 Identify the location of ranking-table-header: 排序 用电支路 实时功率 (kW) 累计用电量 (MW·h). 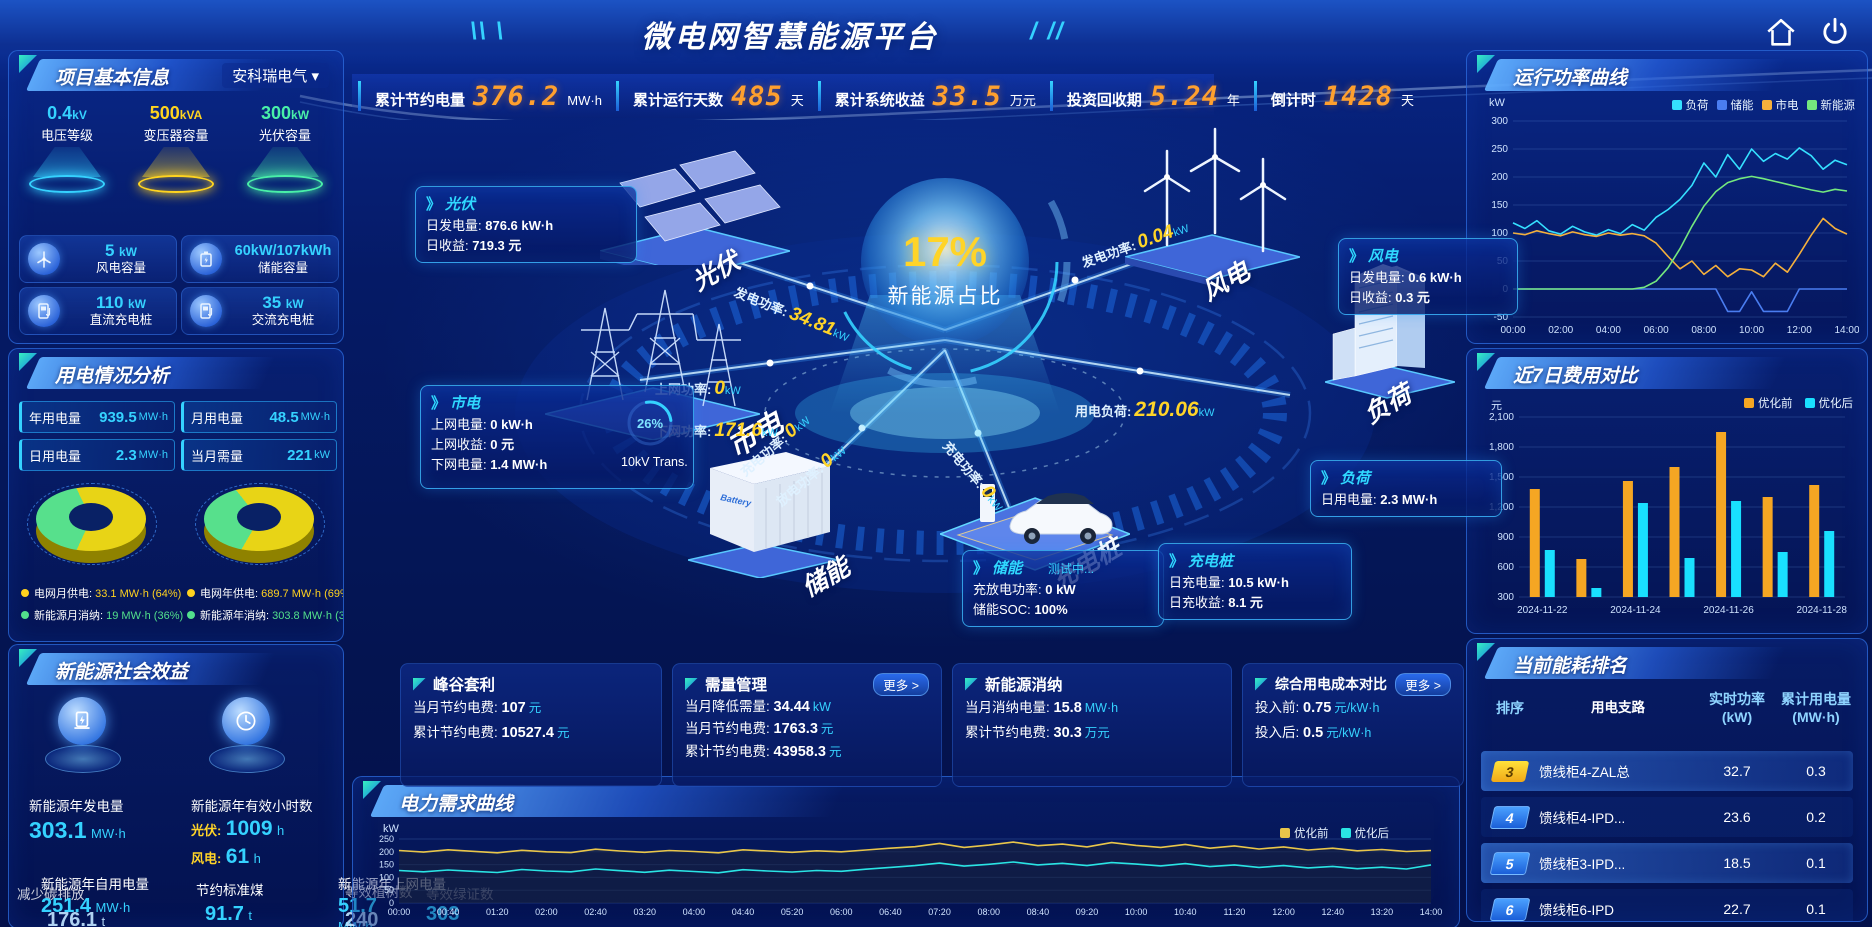
(1673, 708).